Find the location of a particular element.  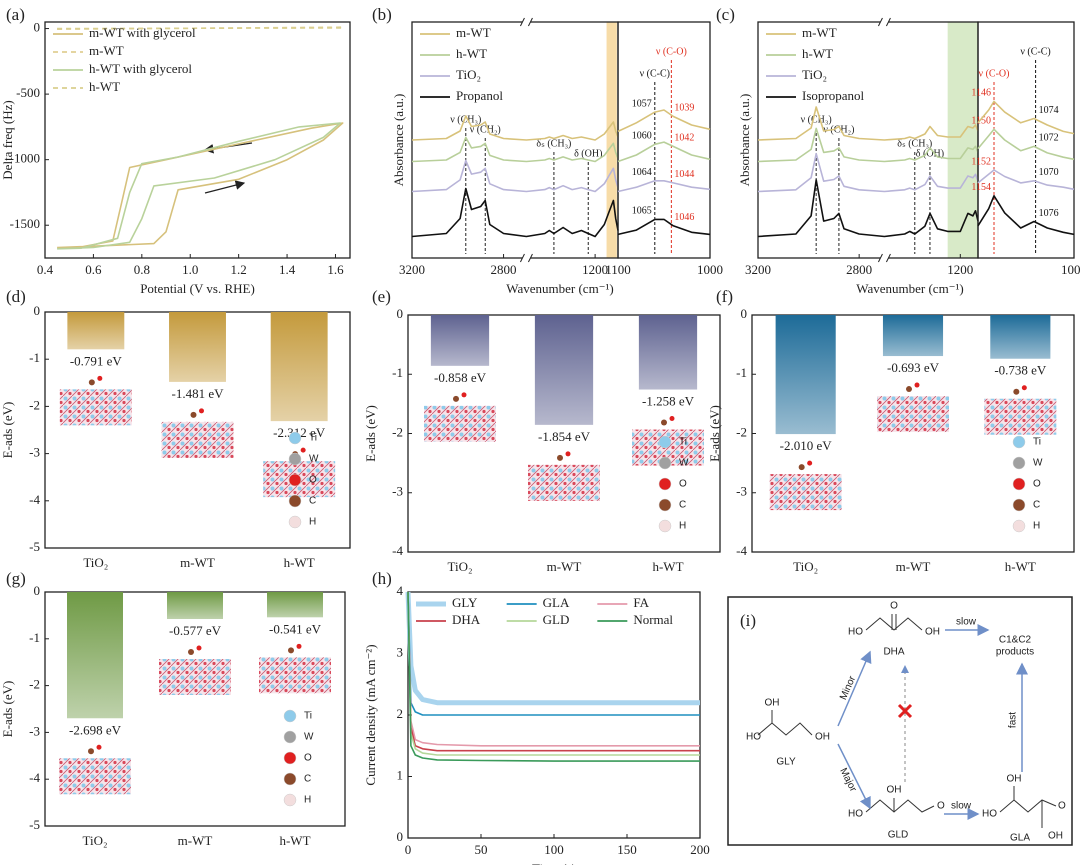

legend-label: DHA is located at coordinates (466, 619).